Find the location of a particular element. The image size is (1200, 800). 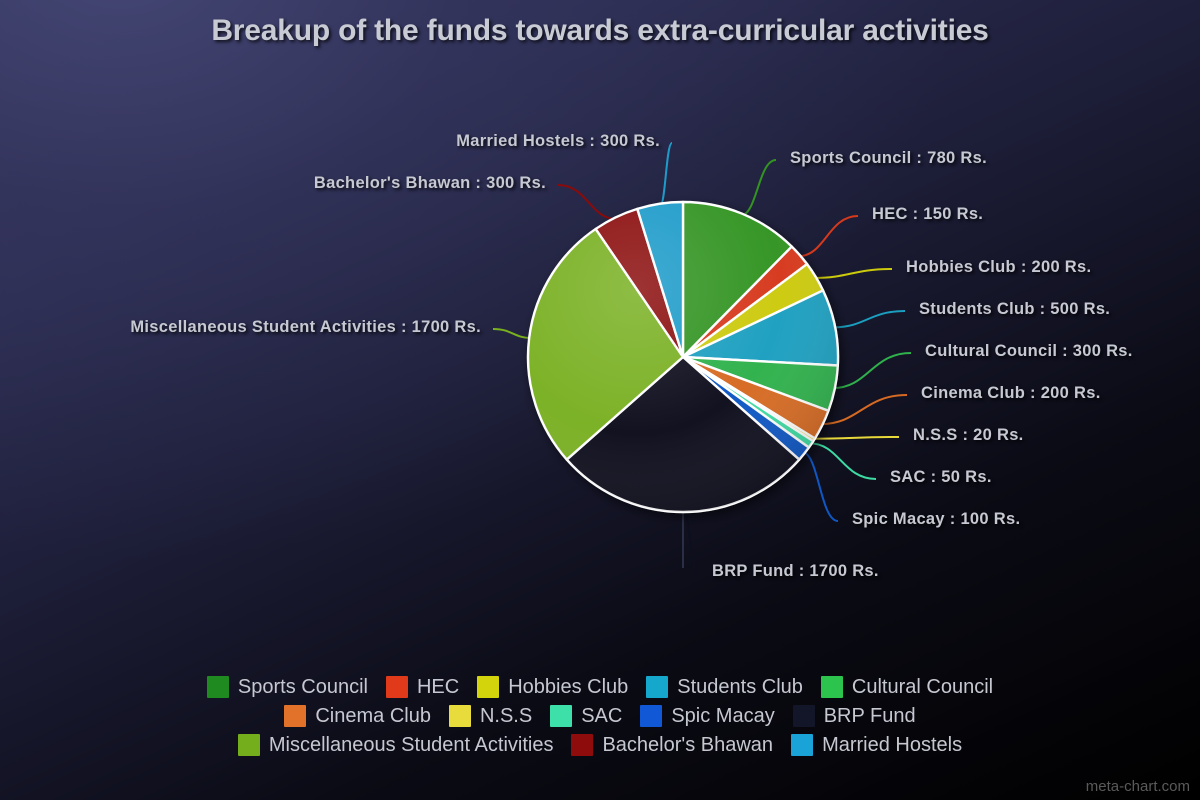

leader-line-brp-fund is located at coordinates (690, 541).